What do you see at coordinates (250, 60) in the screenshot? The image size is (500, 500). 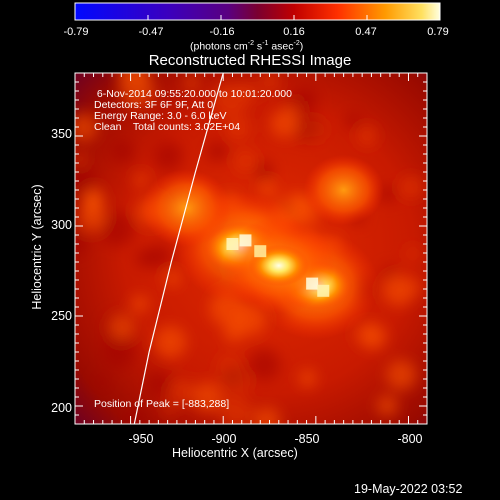 I see `chart-title: Reconstructed RHESSI Image` at bounding box center [250, 60].